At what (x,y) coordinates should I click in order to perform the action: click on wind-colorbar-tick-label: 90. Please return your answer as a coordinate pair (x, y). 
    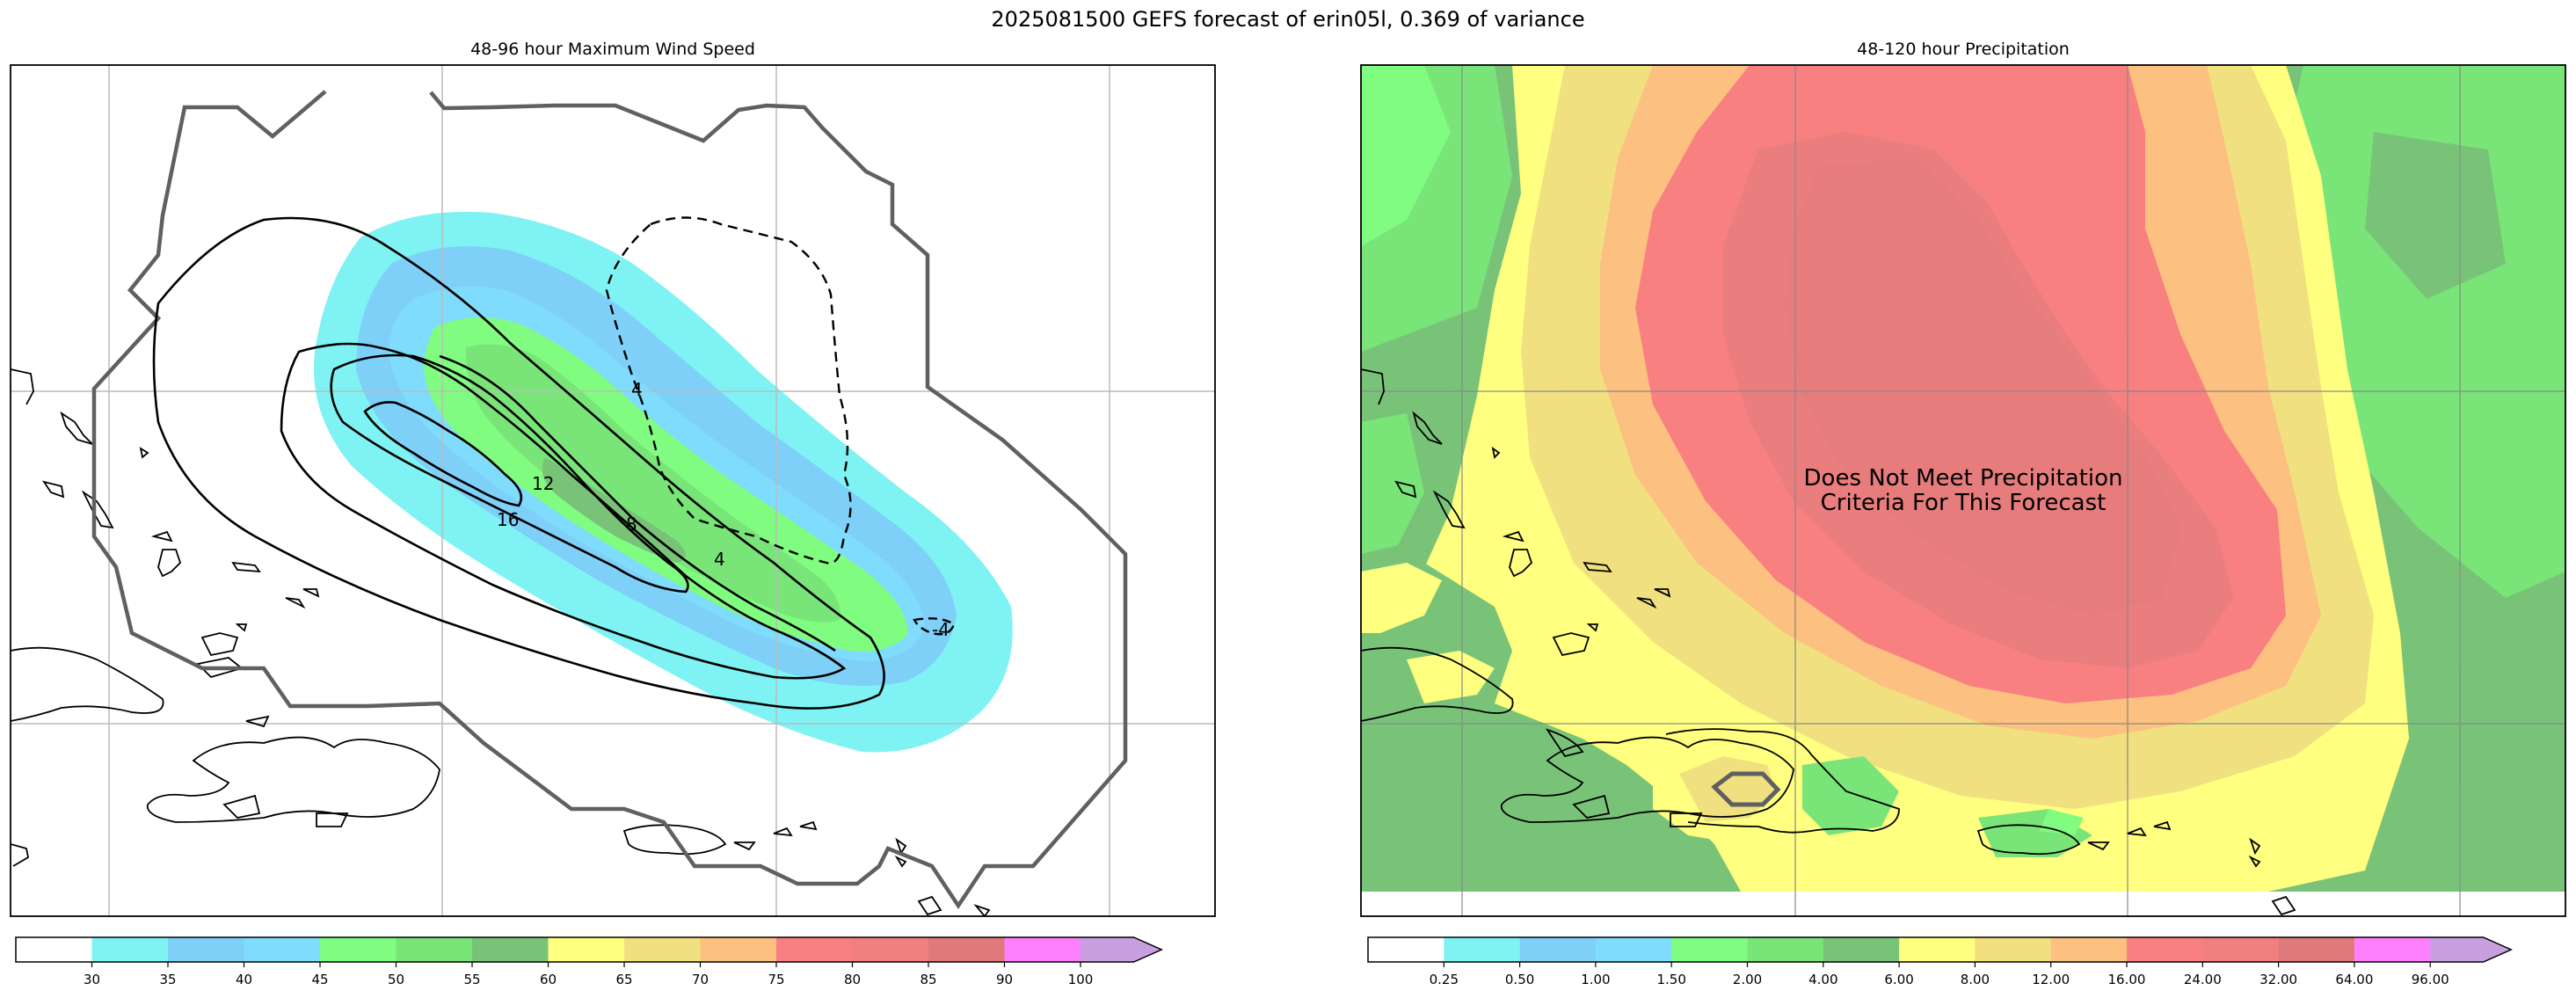
    Looking at the image, I should click on (1004, 979).